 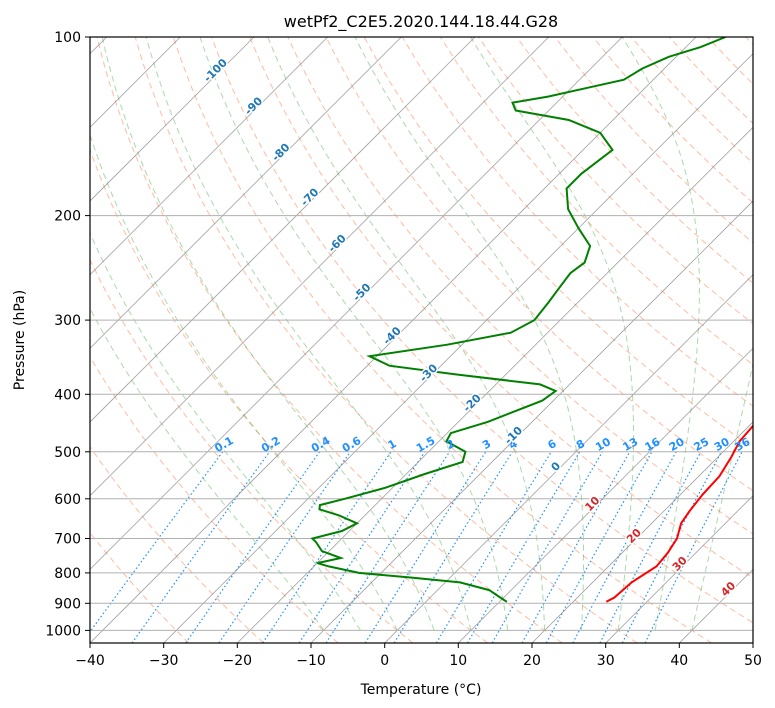 What do you see at coordinates (728, 589) in the screenshot?
I see `dry-adiabat-label: 40` at bounding box center [728, 589].